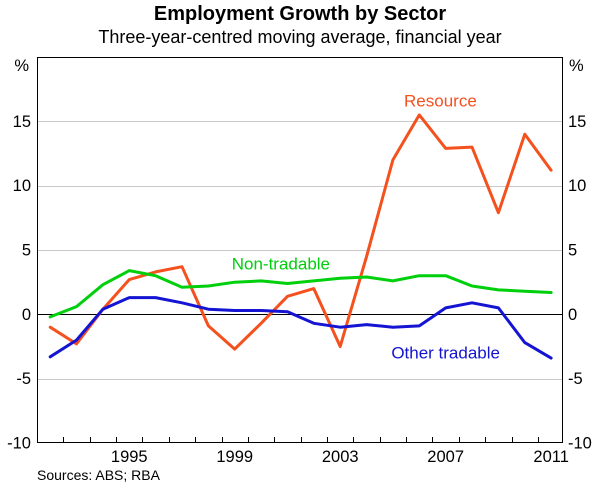 This screenshot has width=600, height=491. What do you see at coordinates (575, 379) in the screenshot?
I see `y-tick-label-right: -5` at bounding box center [575, 379].